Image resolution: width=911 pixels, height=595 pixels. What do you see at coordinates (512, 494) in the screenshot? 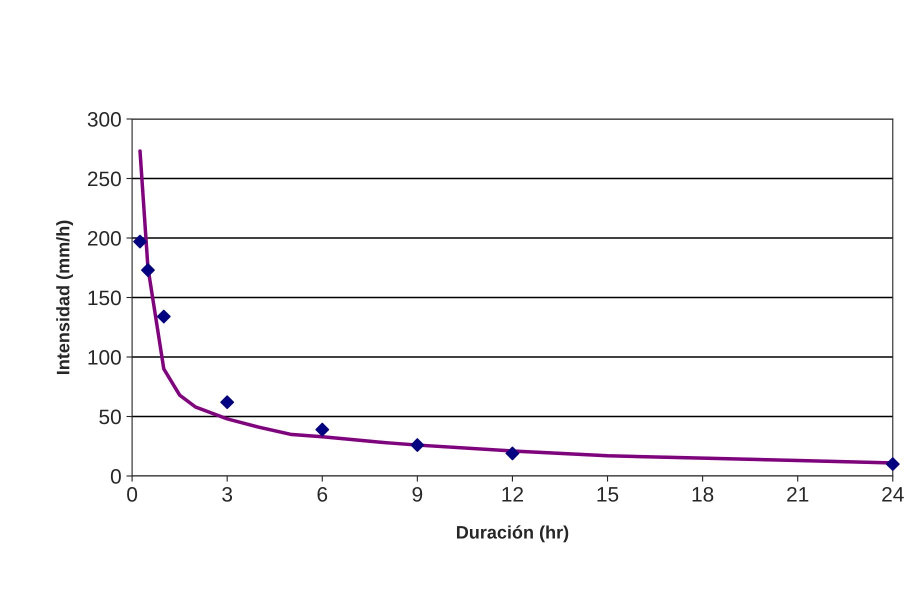
I see `x-tick-label: 12` at bounding box center [512, 494].